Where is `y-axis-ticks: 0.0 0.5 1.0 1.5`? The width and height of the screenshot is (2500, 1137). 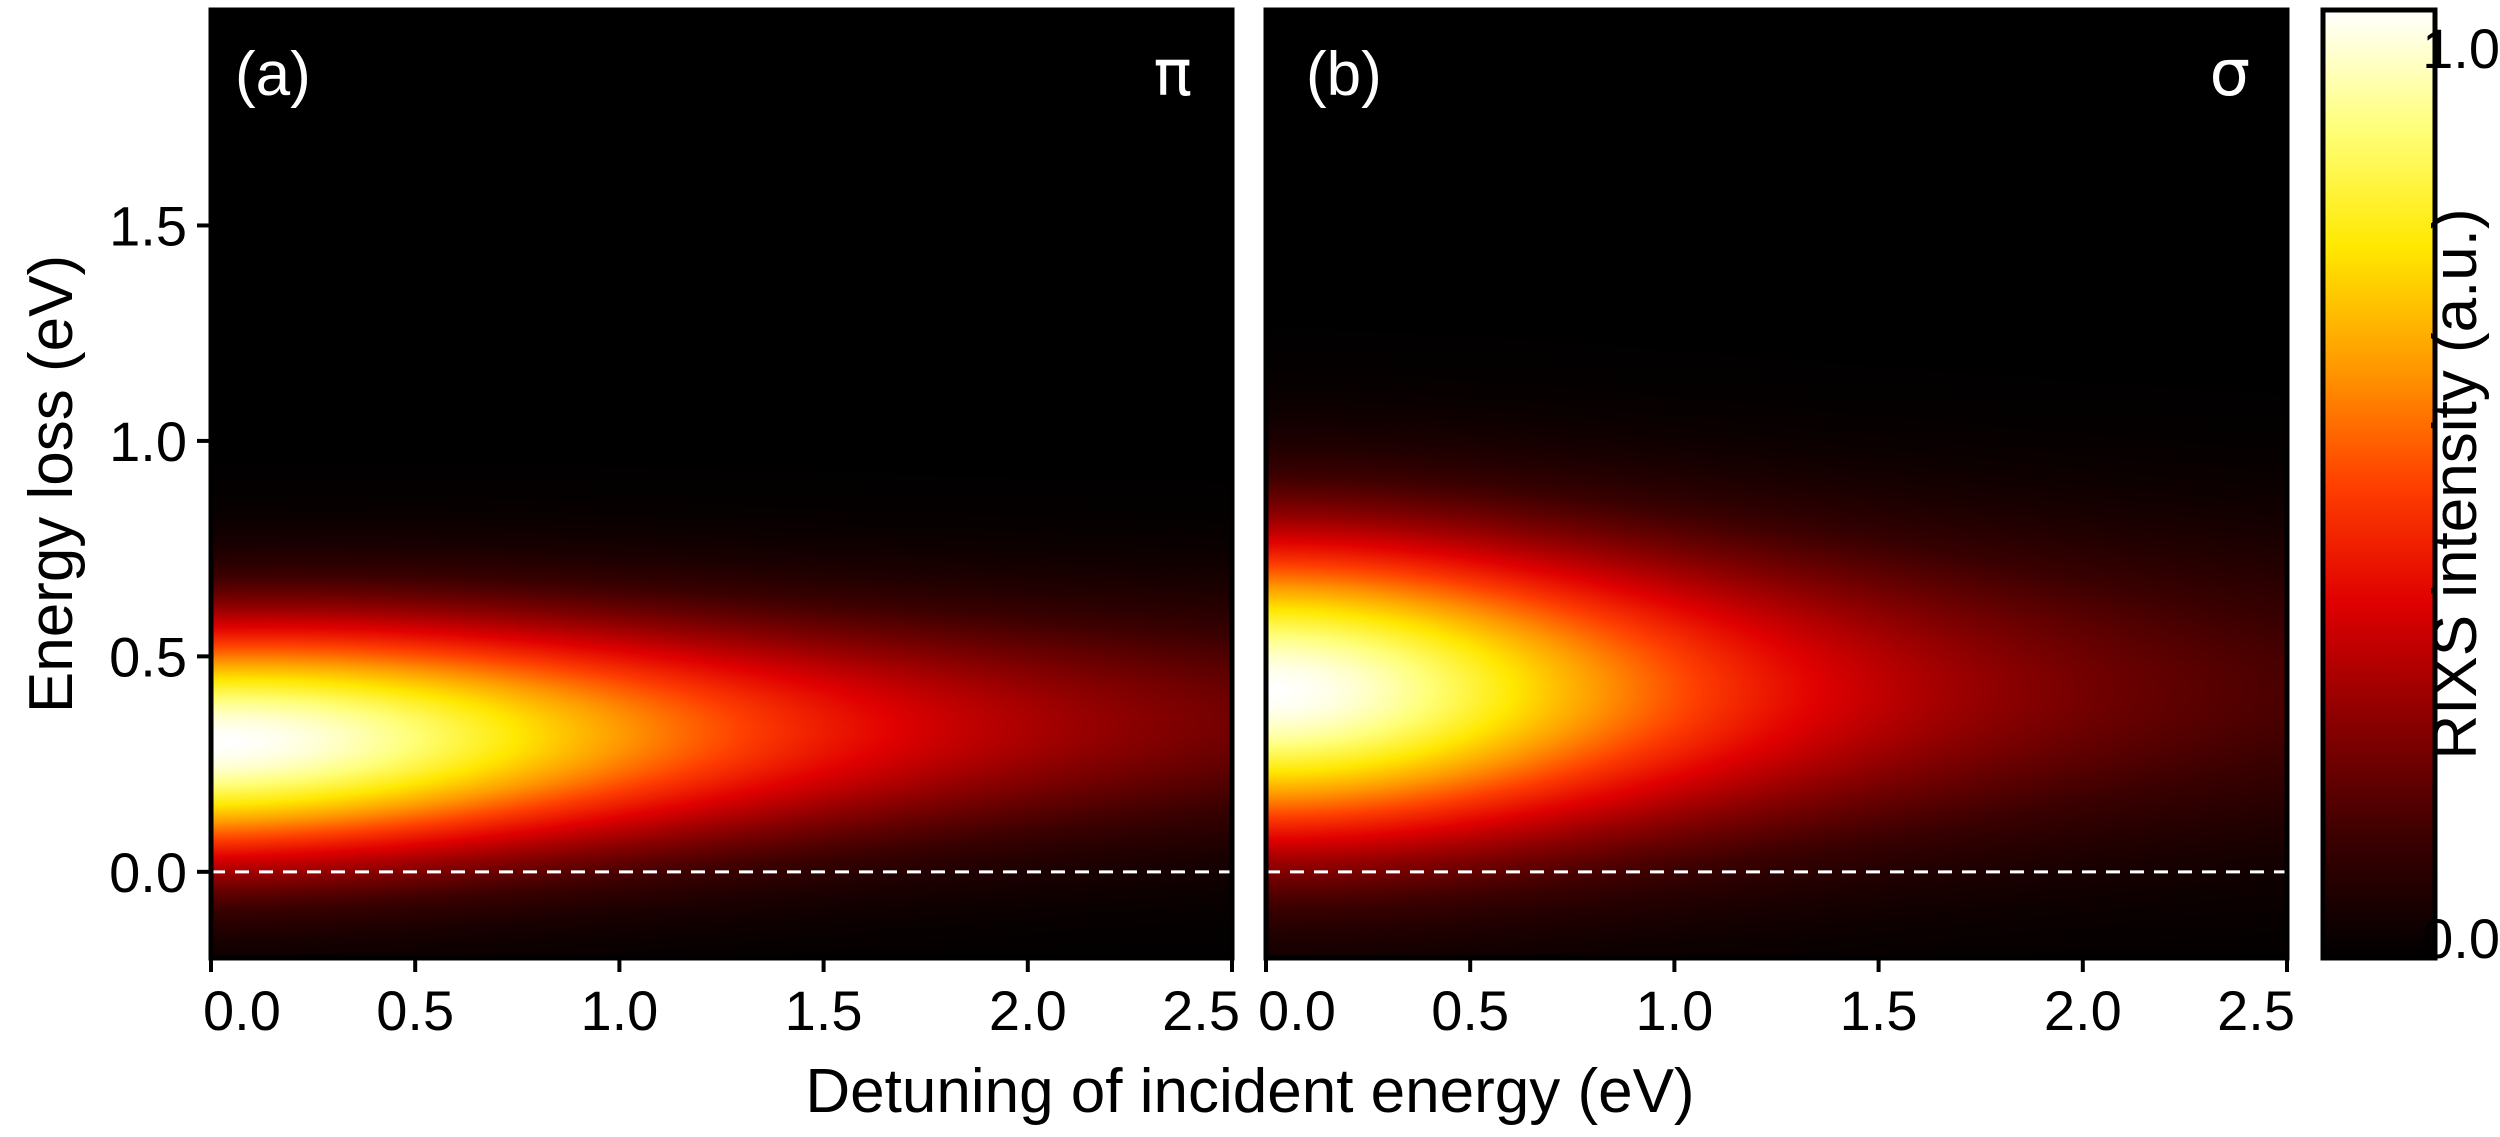
y-axis-ticks: 0.0 0.5 1.0 1.5 is located at coordinates (160, 549).